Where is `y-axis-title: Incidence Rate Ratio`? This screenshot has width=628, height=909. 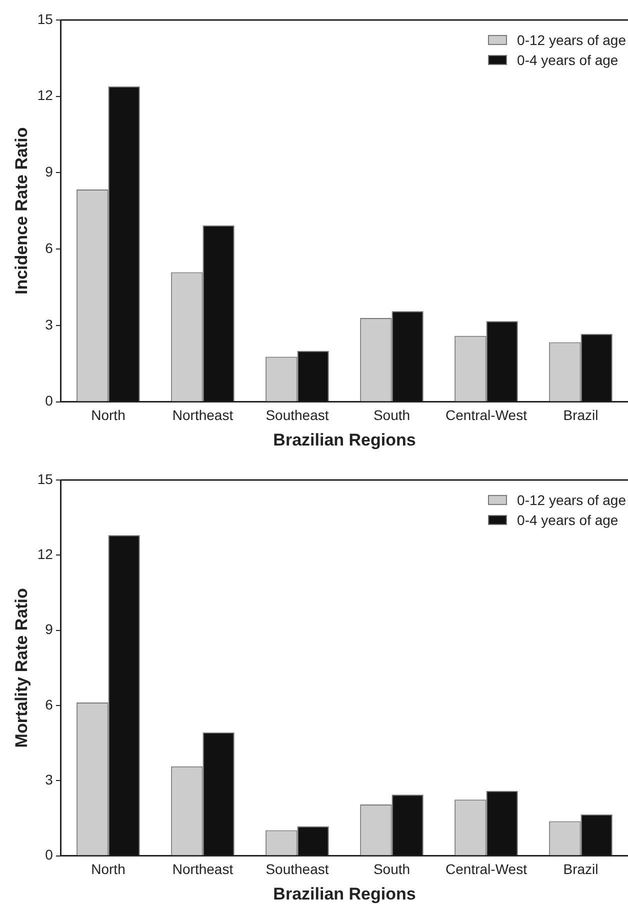 y-axis-title: Incidence Rate Ratio is located at coordinates (21, 211).